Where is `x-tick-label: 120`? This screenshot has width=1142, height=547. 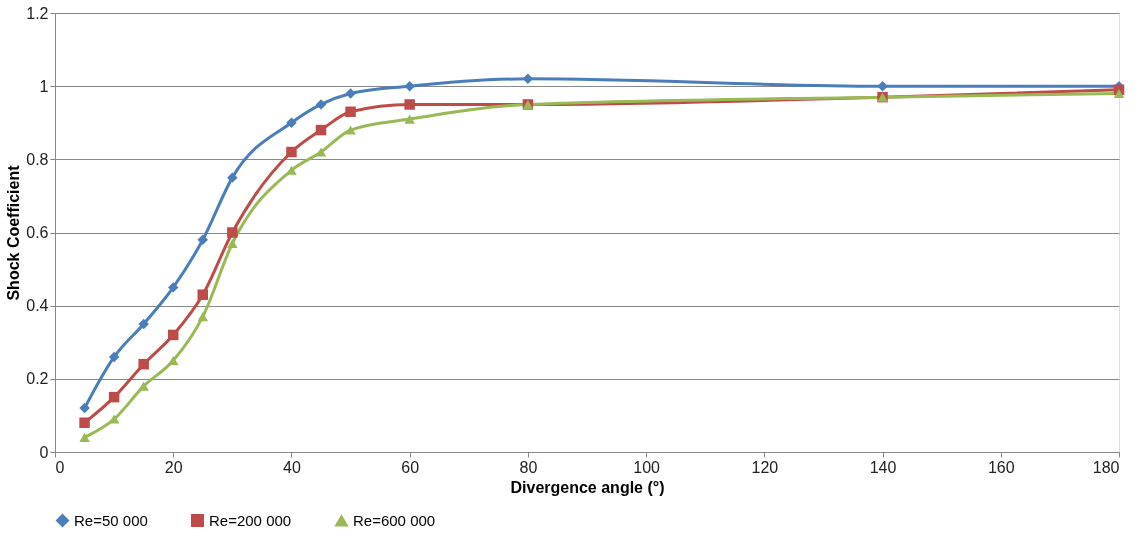
x-tick-label: 120 is located at coordinates (765, 467).